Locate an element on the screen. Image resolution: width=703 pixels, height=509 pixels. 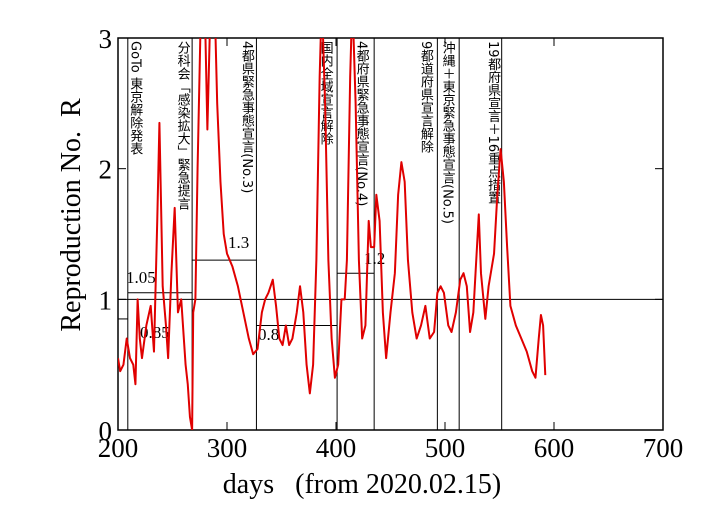
step-label: 1.05 is located at coordinates (141, 277).